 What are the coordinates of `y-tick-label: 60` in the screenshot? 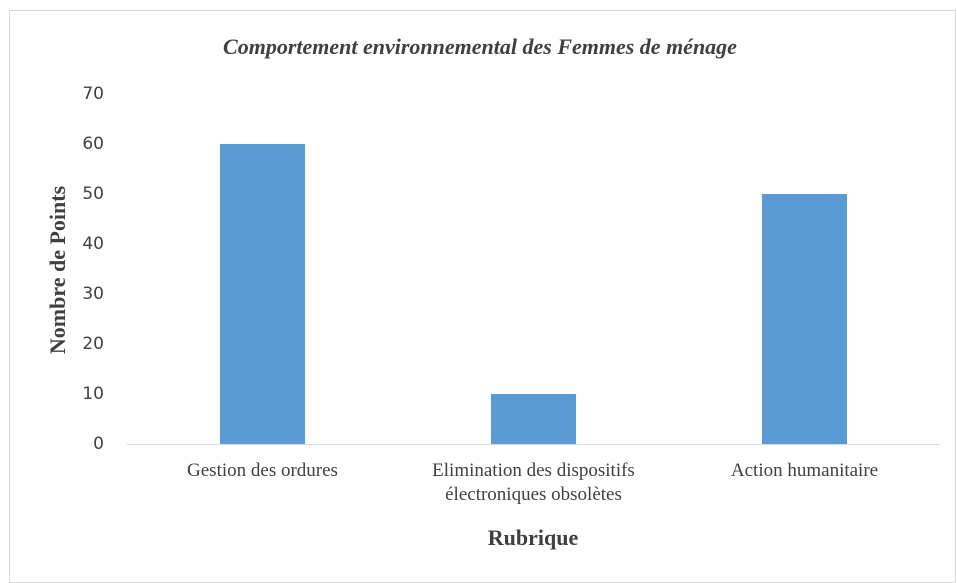 It's located at (93, 144).